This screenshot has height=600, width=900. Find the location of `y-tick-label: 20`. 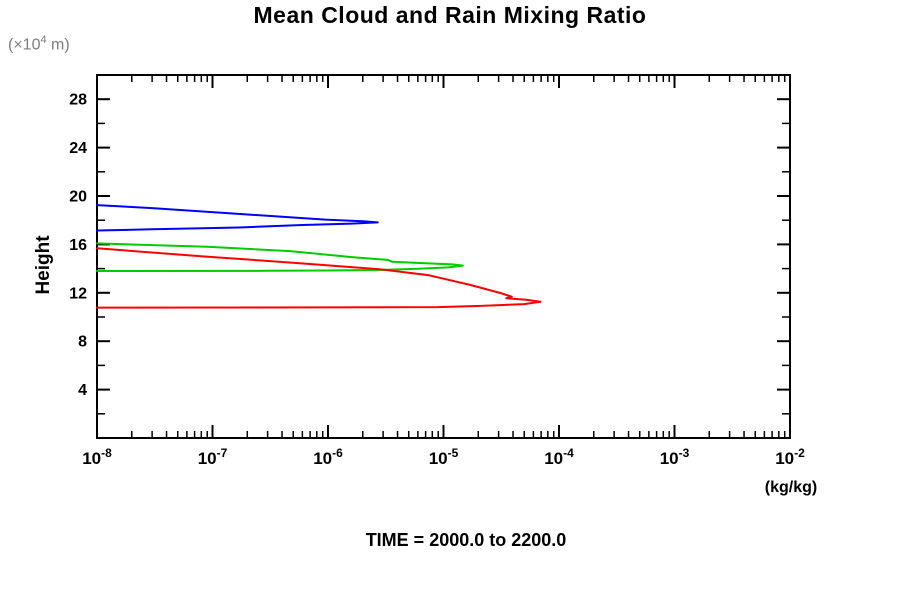

y-tick-label: 20 is located at coordinates (78, 197).